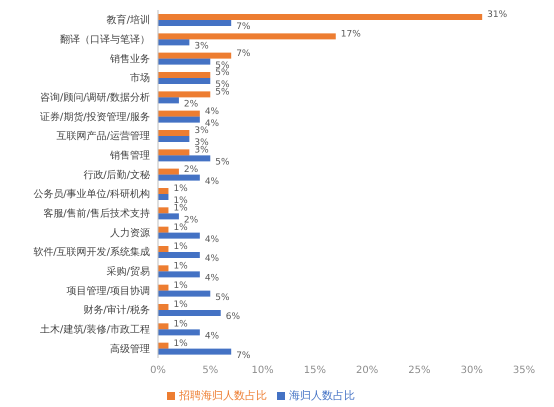 This screenshot has width=554, height=407. I want to click on y-tick-label: 人力资源, so click(130, 232).